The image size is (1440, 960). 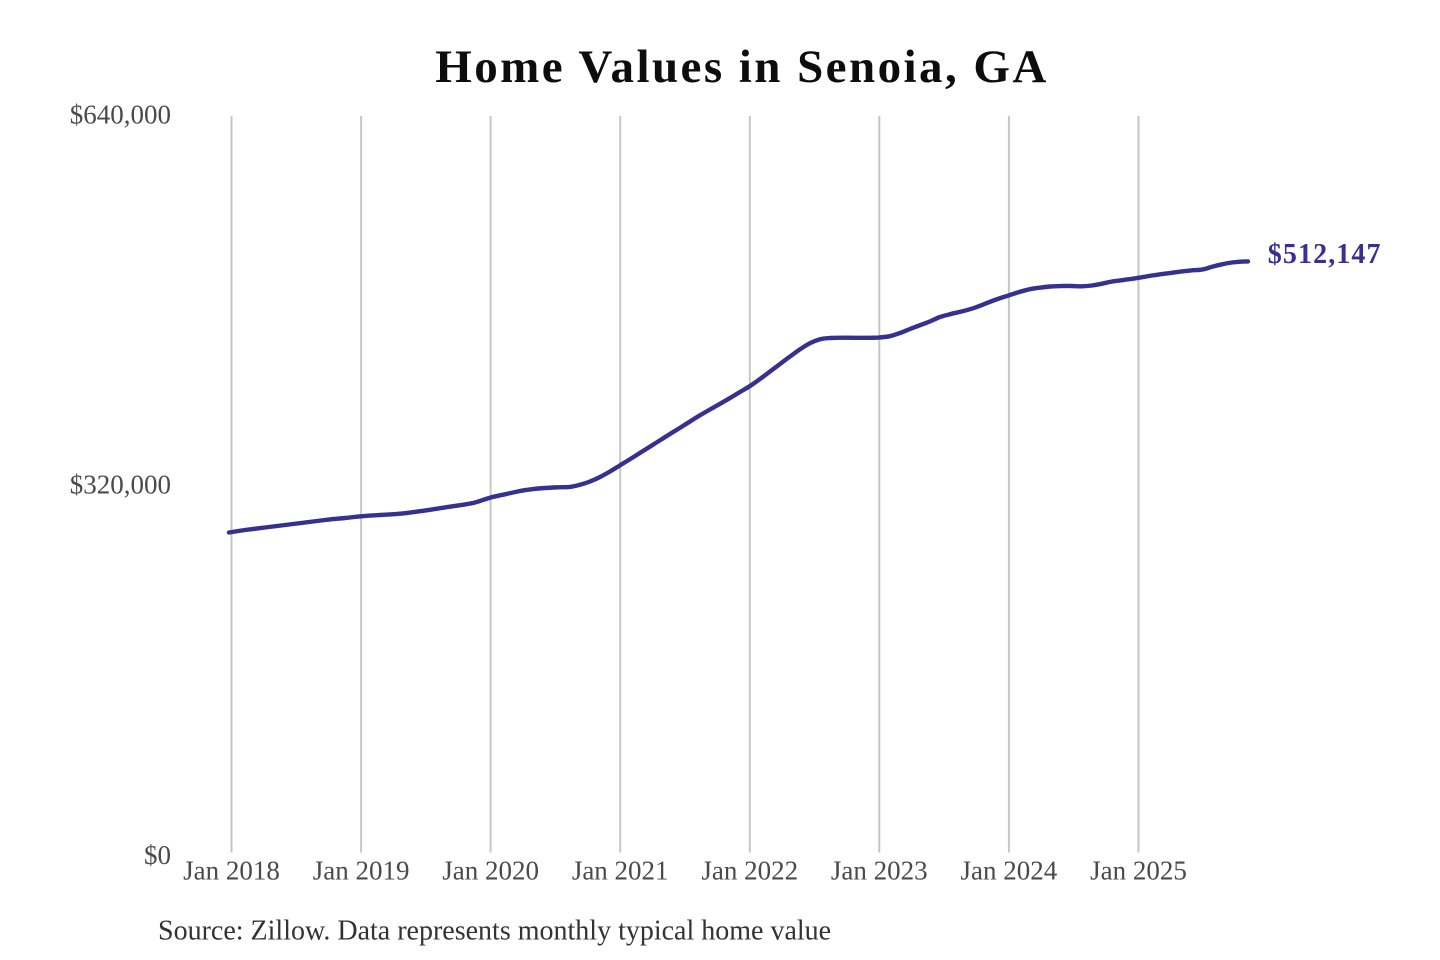 What do you see at coordinates (157, 855) in the screenshot?
I see `svg-text: $0` at bounding box center [157, 855].